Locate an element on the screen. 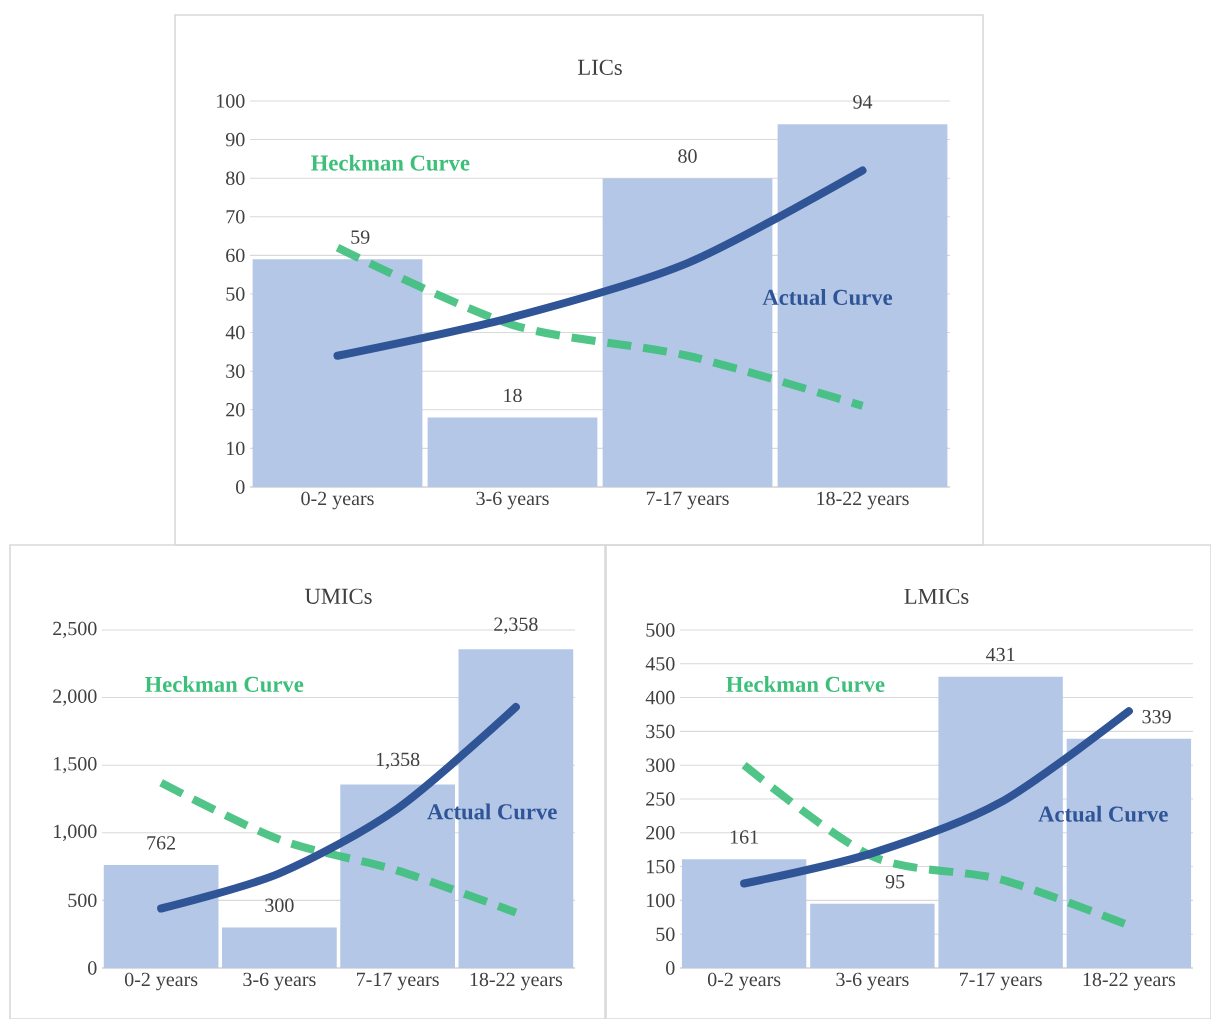 The height and width of the screenshot is (1019, 1211). y-tick-label: 150 is located at coordinates (661, 866).